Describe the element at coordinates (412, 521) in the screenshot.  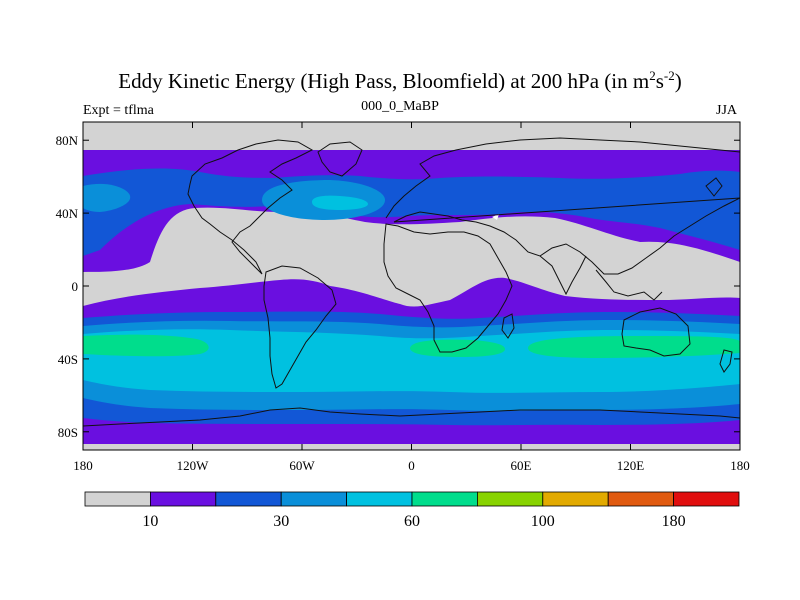
I see `colorbar-label: 60` at that location.